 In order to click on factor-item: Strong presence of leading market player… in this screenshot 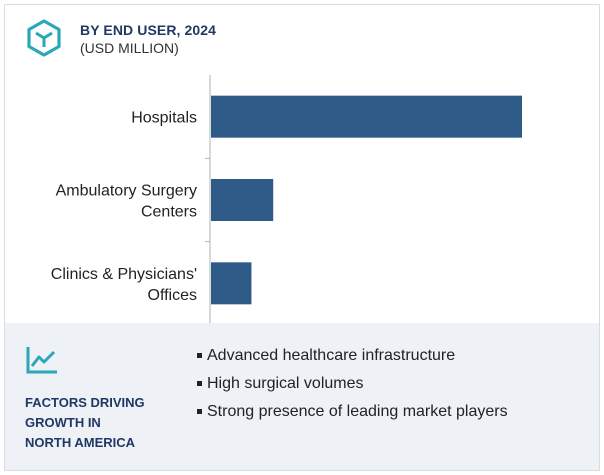, I will do `click(352, 417)`.